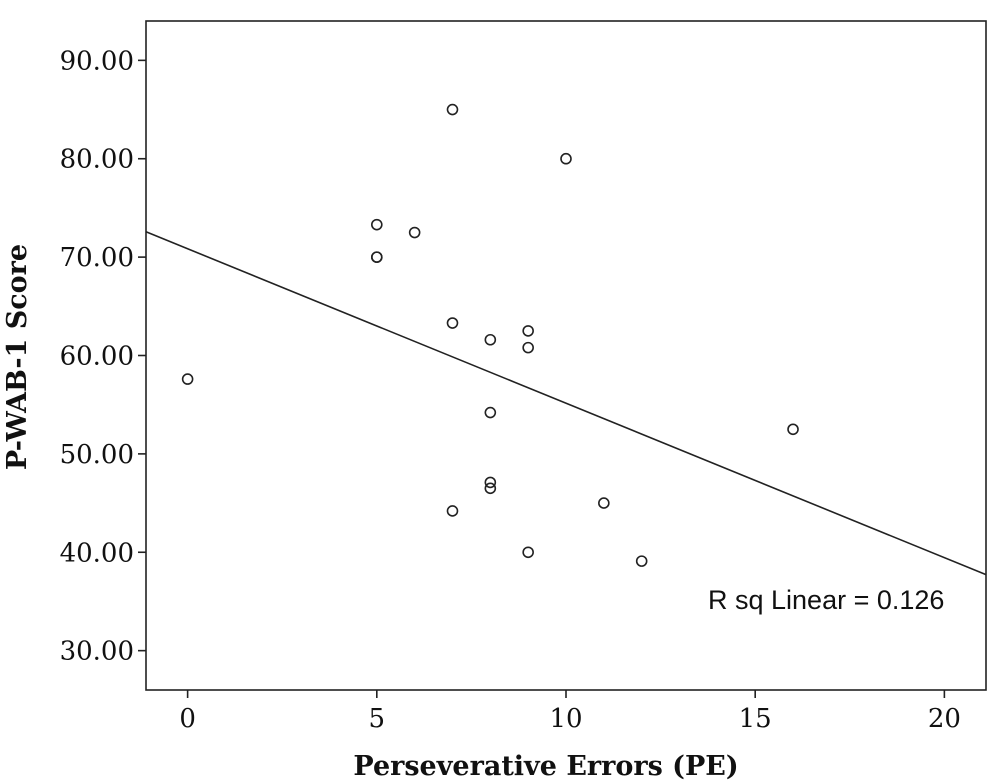  I want to click on x-tick-label: 0, so click(187, 719).